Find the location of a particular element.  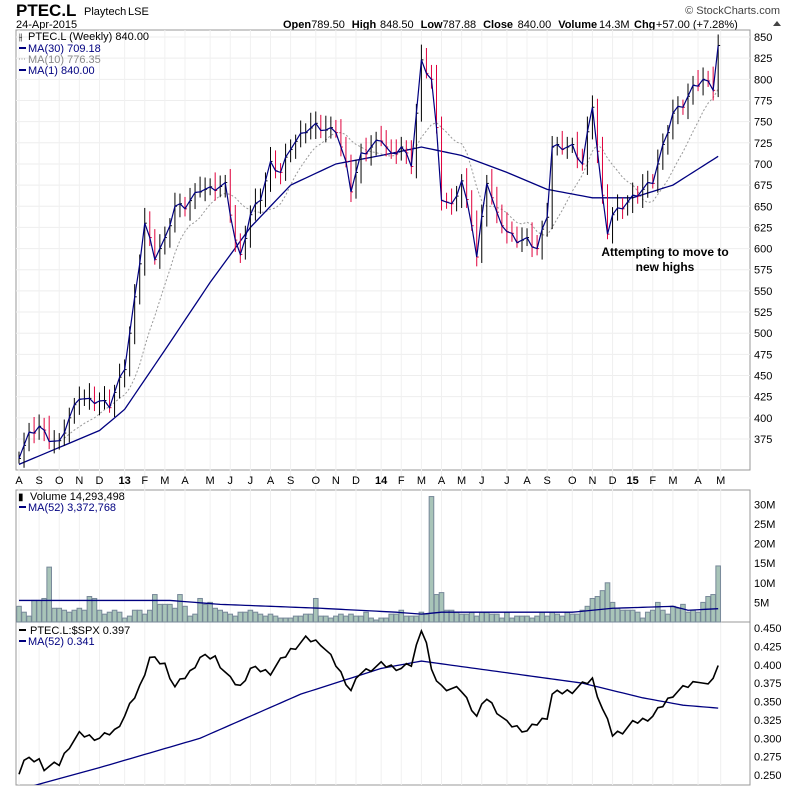

copyright: © StockCharts.com is located at coordinates (732, 11).